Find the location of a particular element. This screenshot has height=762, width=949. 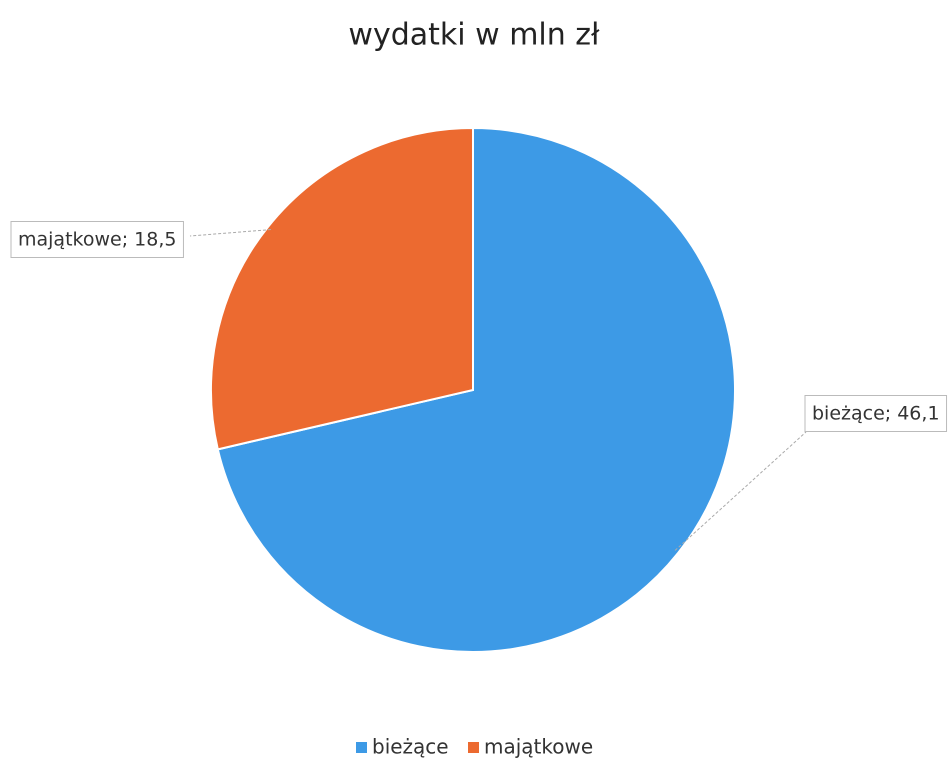

pie-slice is located at coordinates (342, 288).